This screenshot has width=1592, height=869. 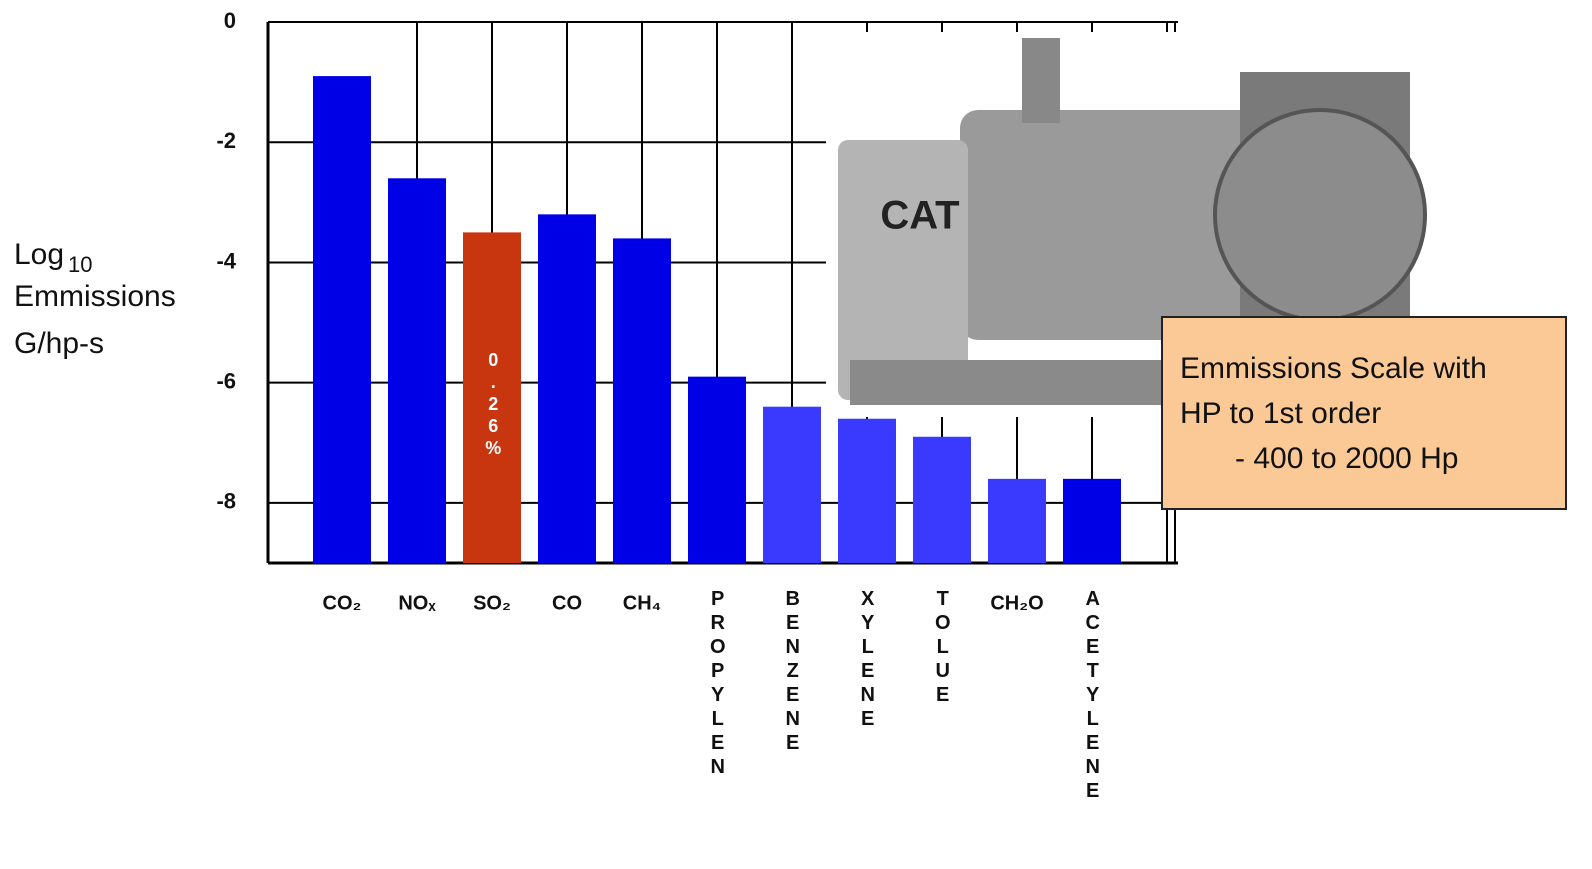 What do you see at coordinates (1320, 215) in the screenshot?
I see `fan` at bounding box center [1320, 215].